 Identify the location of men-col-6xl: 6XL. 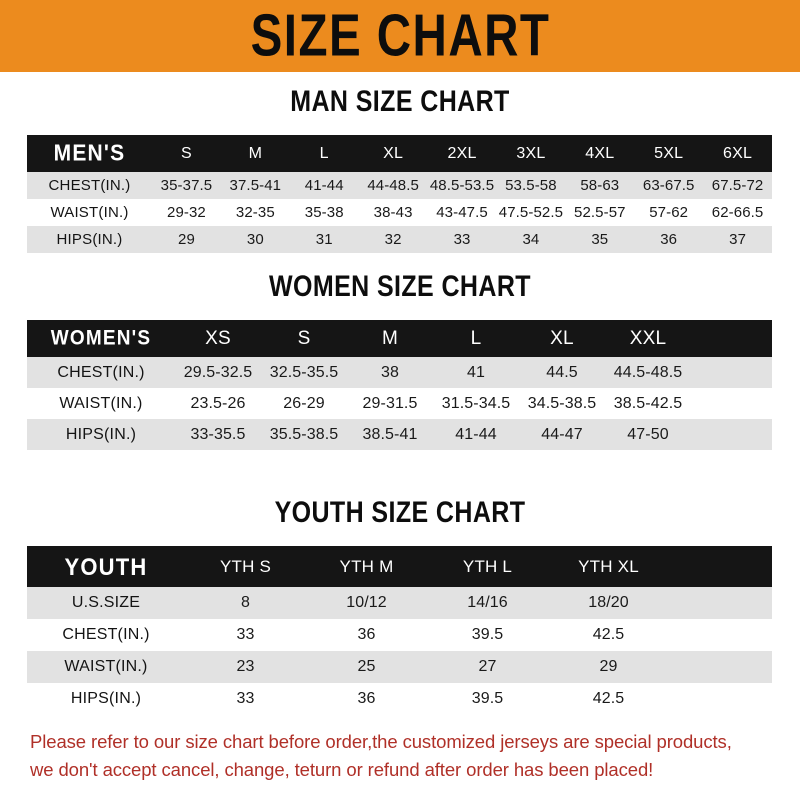
(738, 153).